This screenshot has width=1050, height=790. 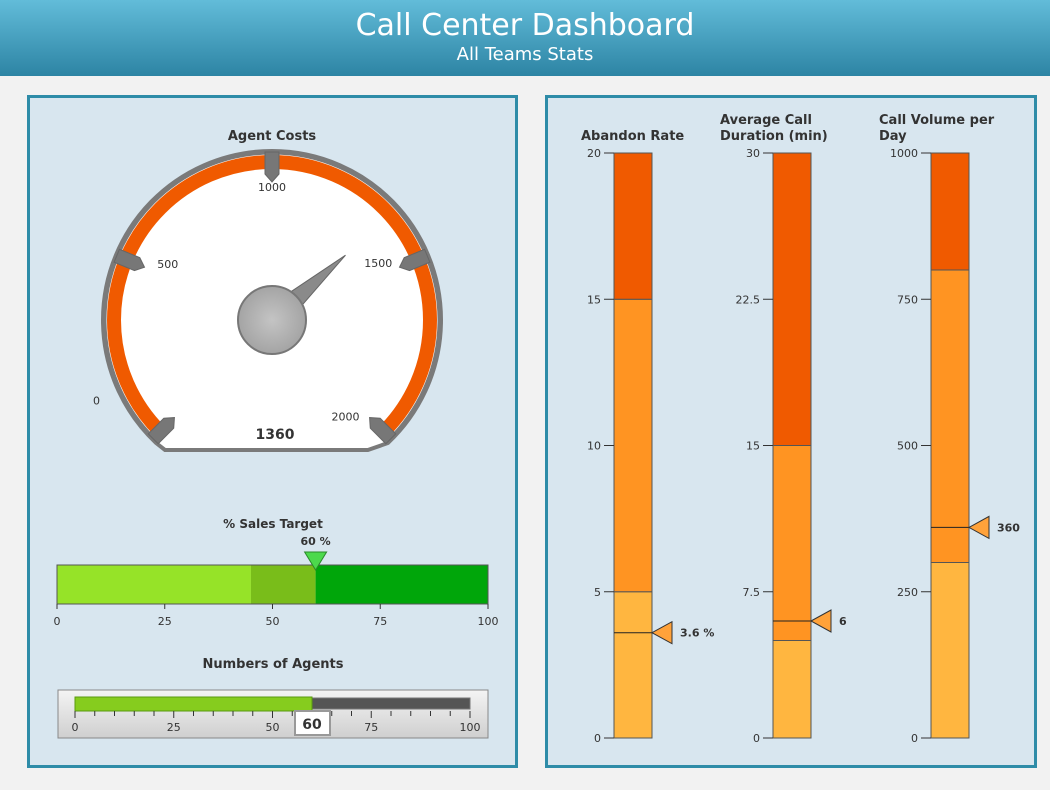 I want to click on linear-gauge-tick-label: 30, so click(x=753, y=153).